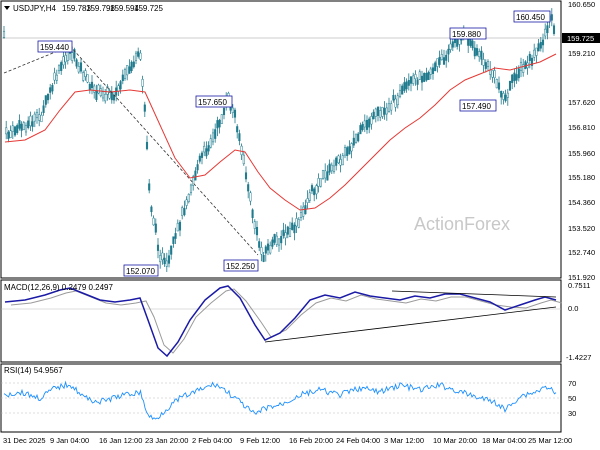  Describe the element at coordinates (581, 252) in the screenshot. I see `price-label: 152.740` at that location.